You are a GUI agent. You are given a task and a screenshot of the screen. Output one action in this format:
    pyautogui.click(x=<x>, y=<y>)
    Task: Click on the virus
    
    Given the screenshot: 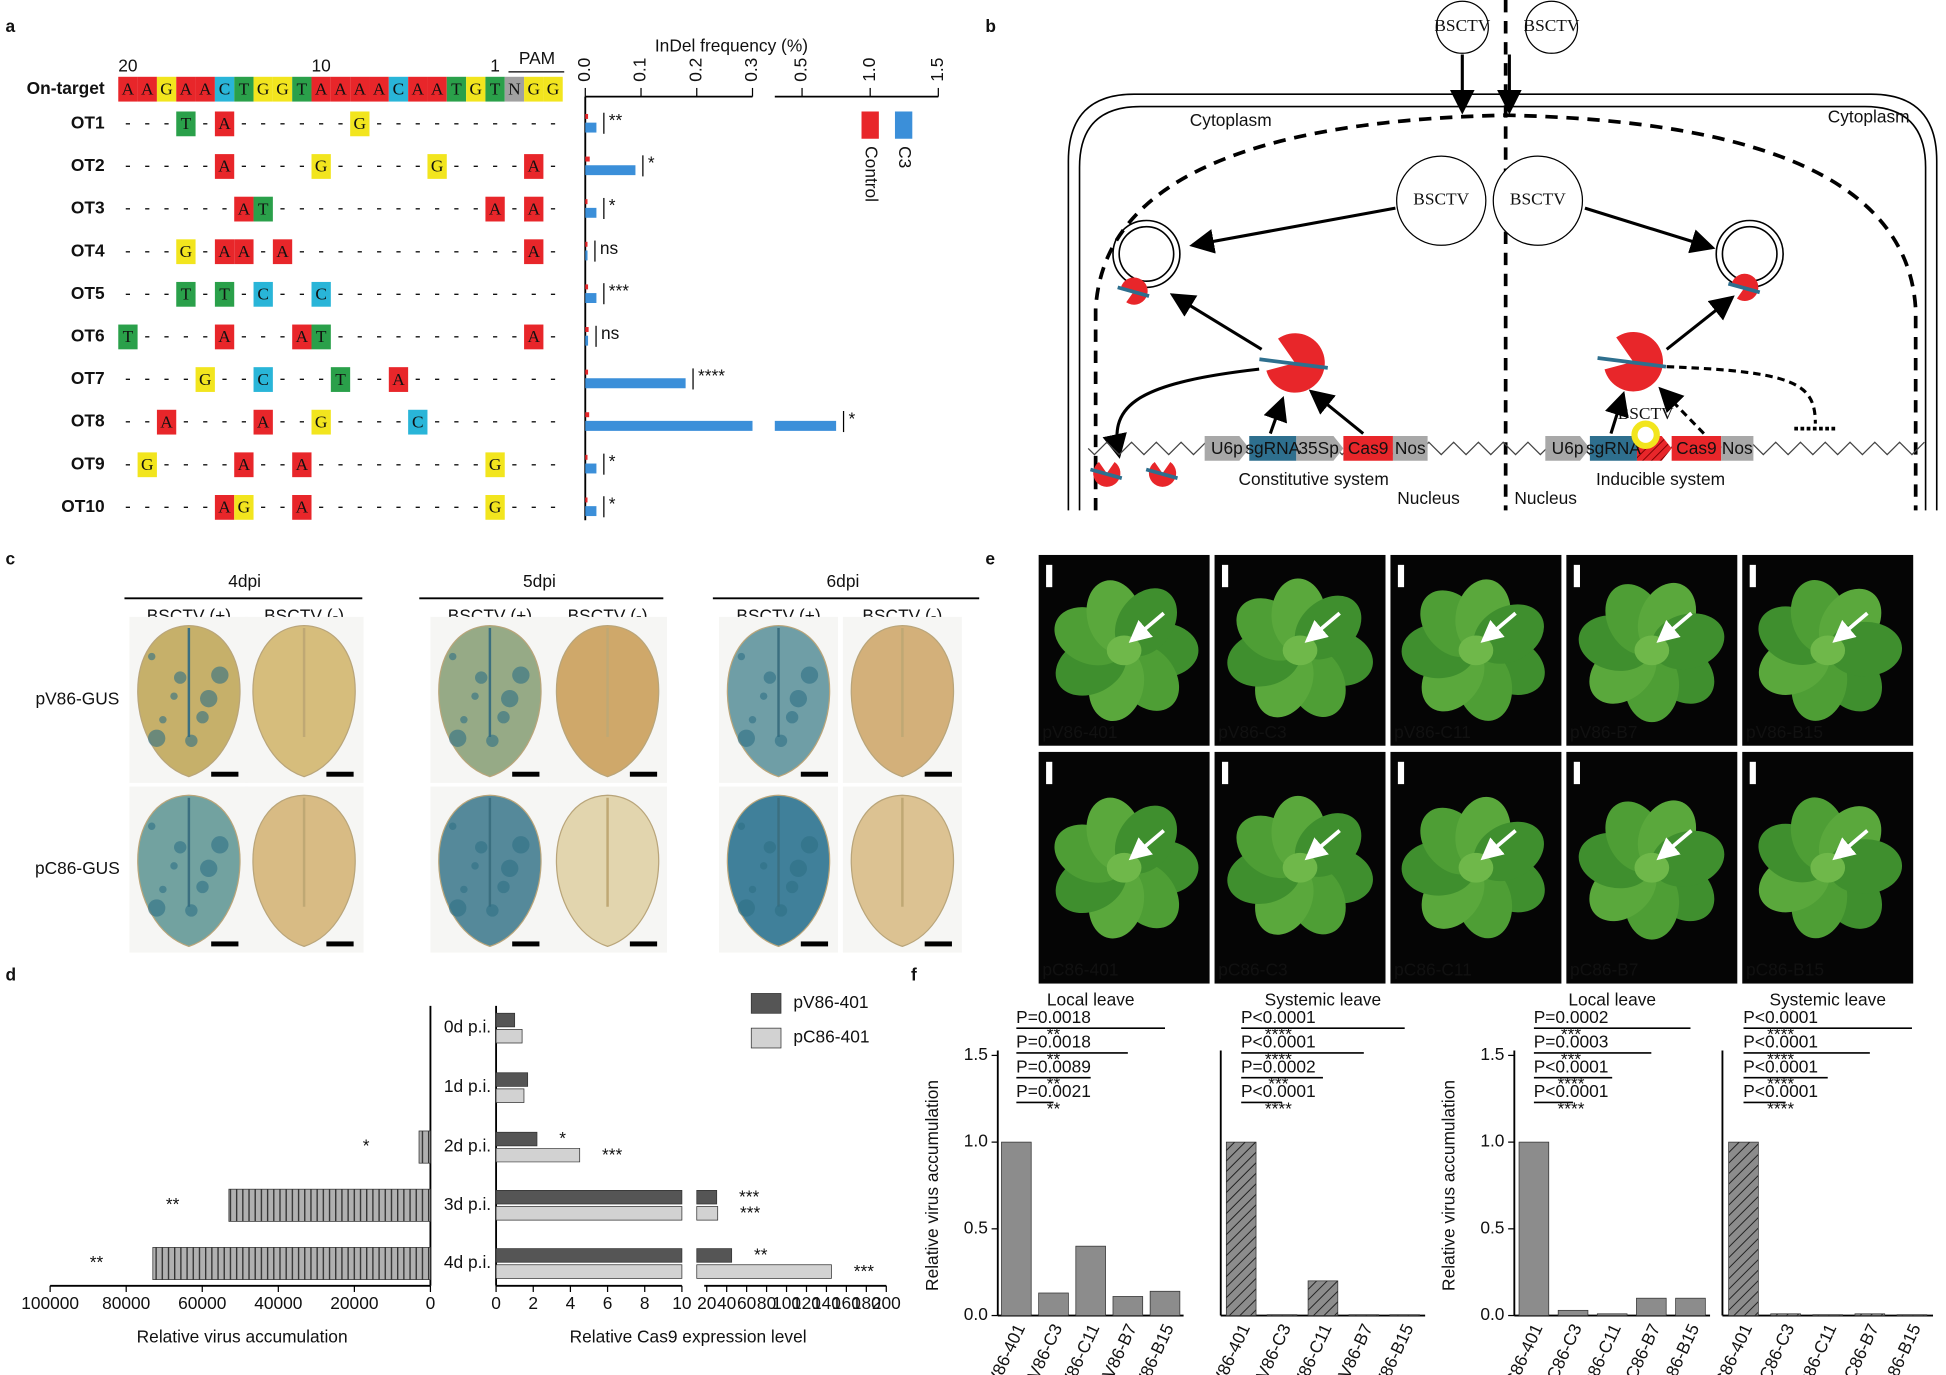 What is the action you would take?
    pyautogui.click(x=1441, y=200)
    